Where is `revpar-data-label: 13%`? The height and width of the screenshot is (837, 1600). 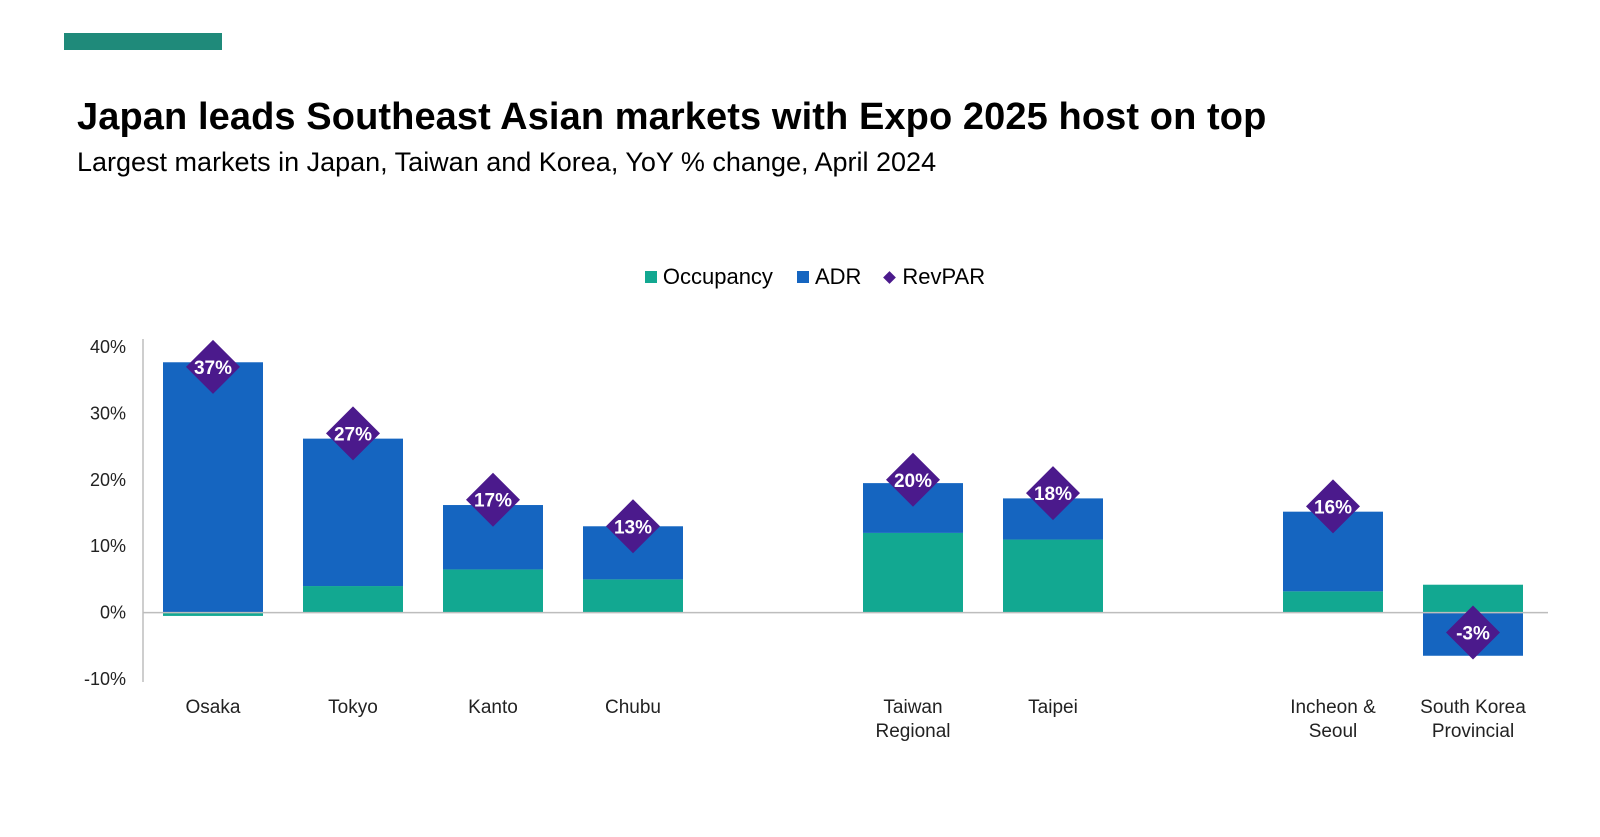 revpar-data-label: 13% is located at coordinates (633, 527).